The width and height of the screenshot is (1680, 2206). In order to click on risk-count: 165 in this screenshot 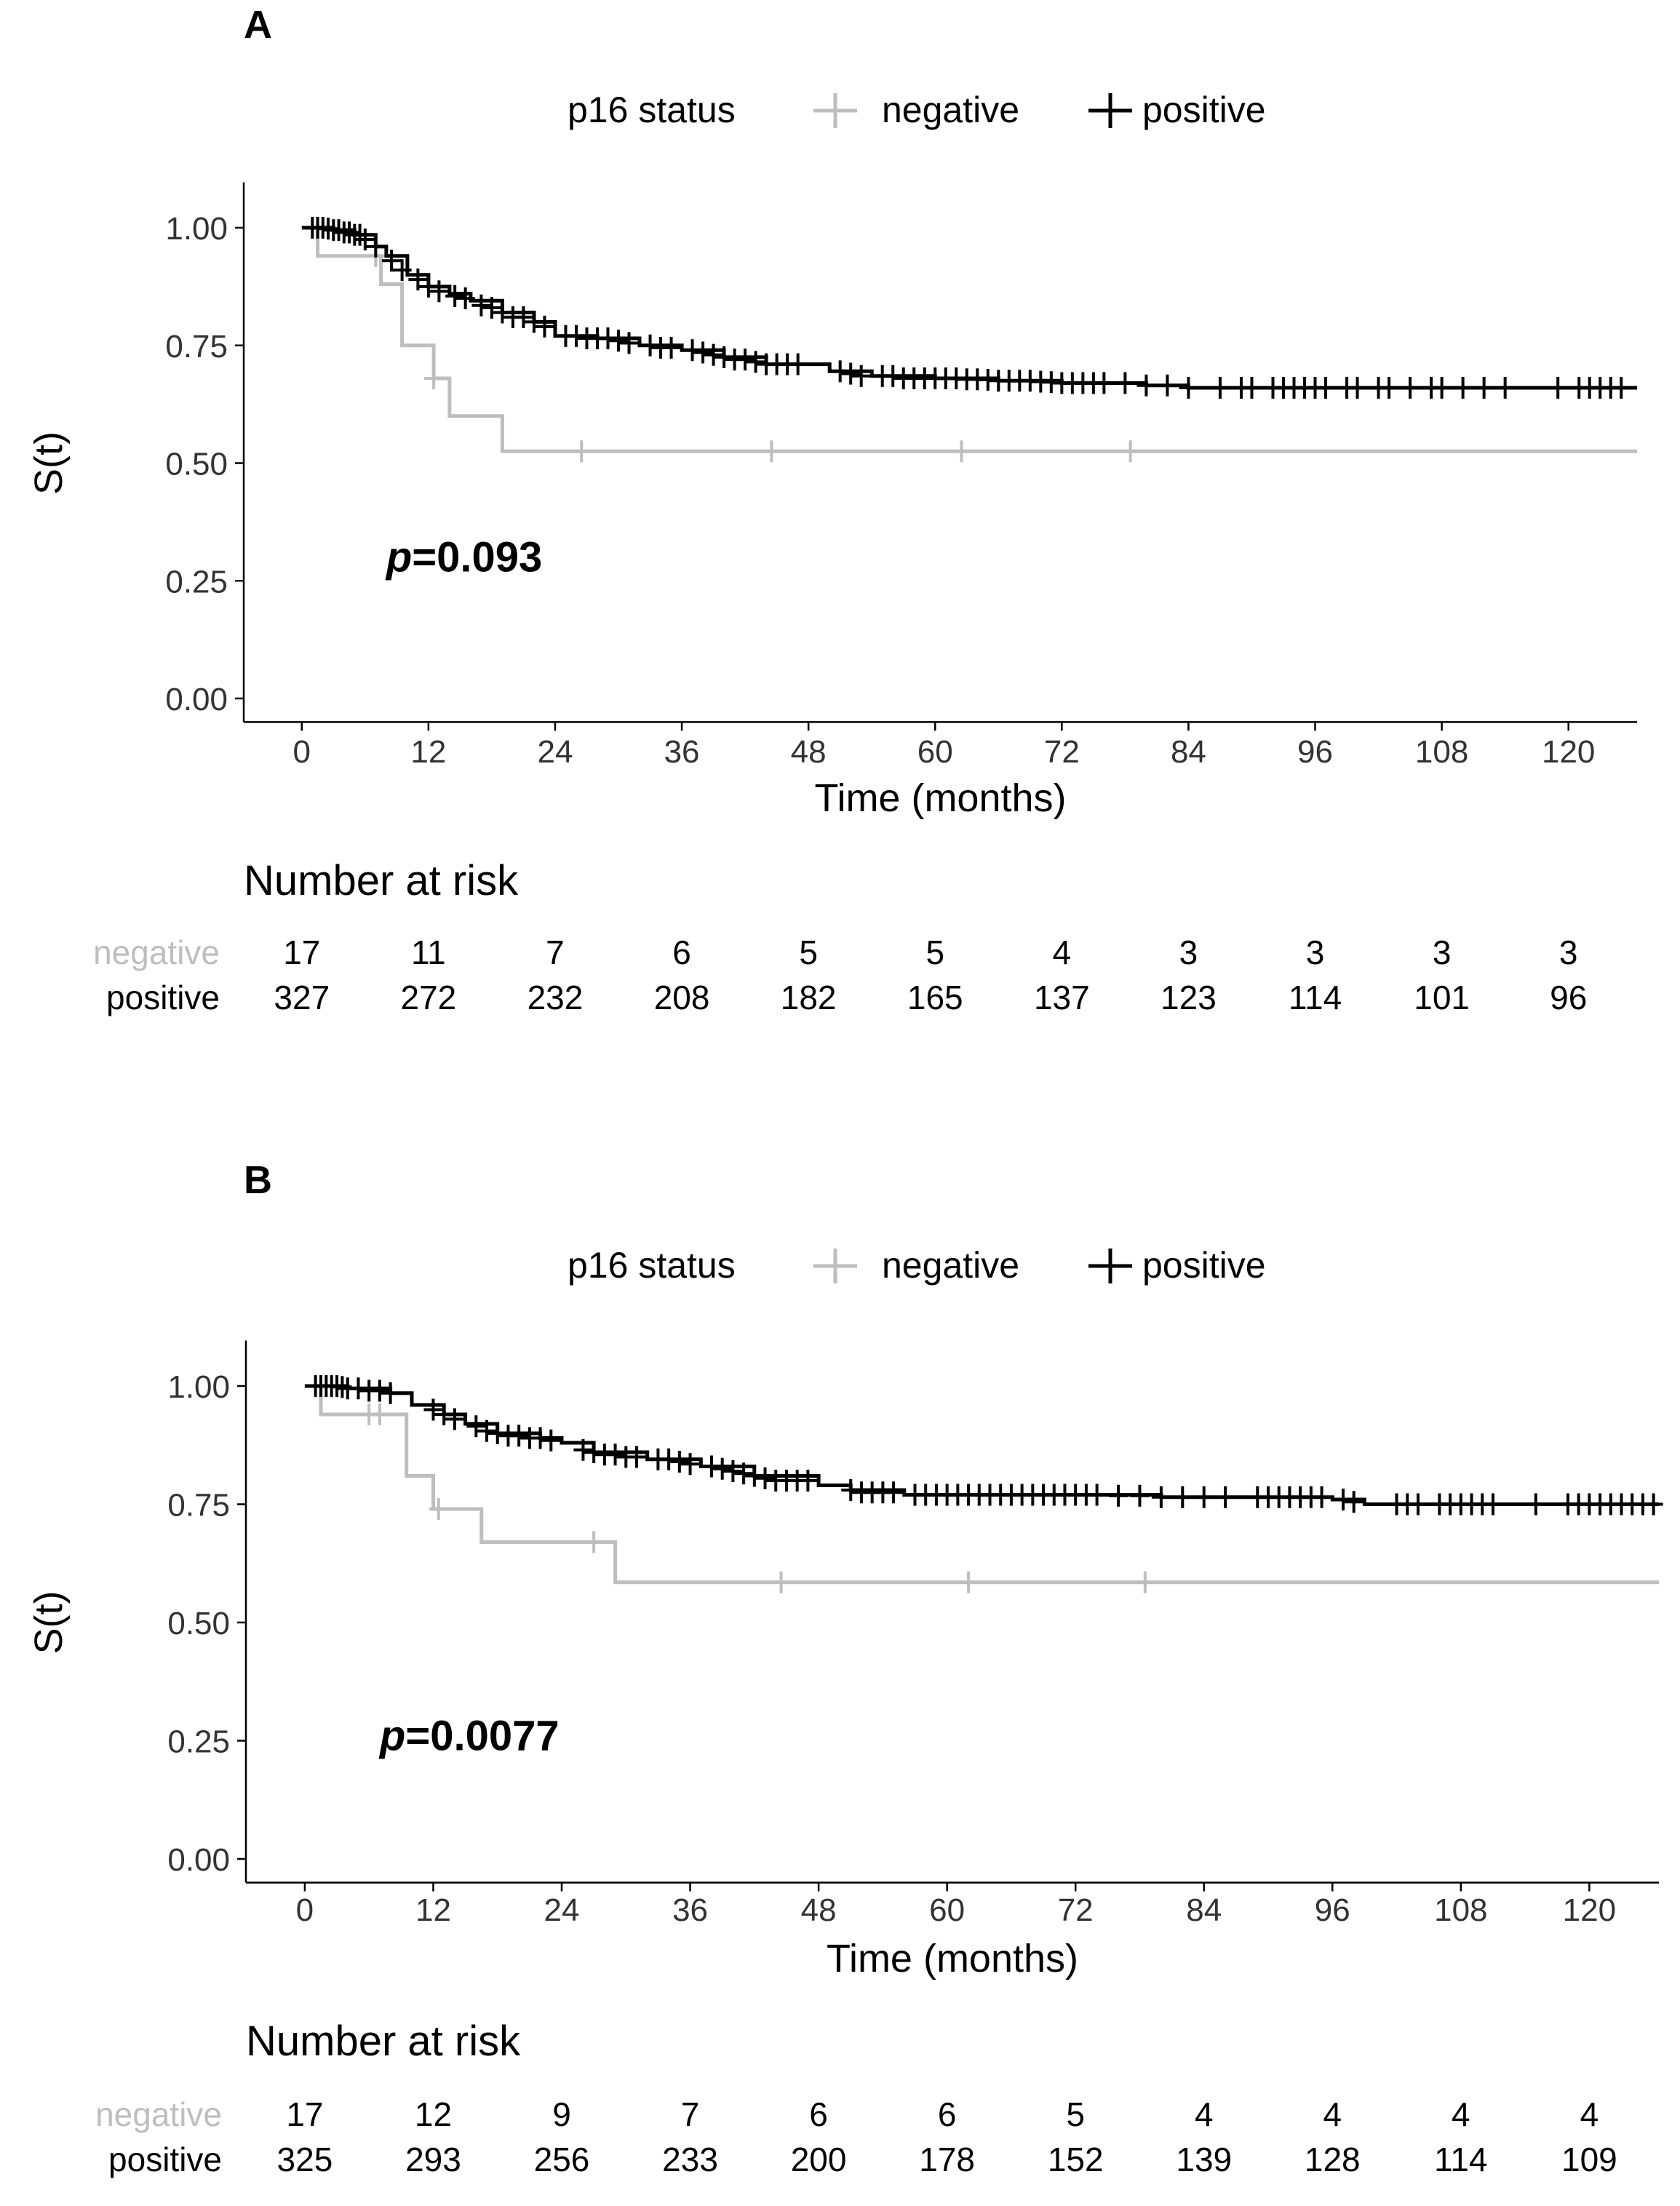, I will do `click(935, 997)`.